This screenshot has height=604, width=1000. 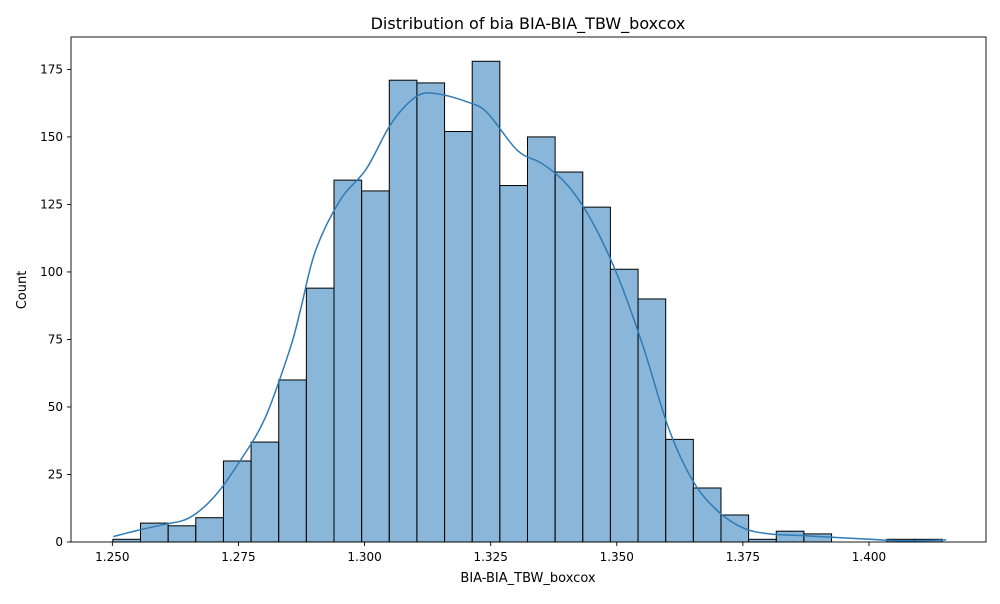 What do you see at coordinates (22, 290) in the screenshot?
I see `y-axis-label: Count` at bounding box center [22, 290].